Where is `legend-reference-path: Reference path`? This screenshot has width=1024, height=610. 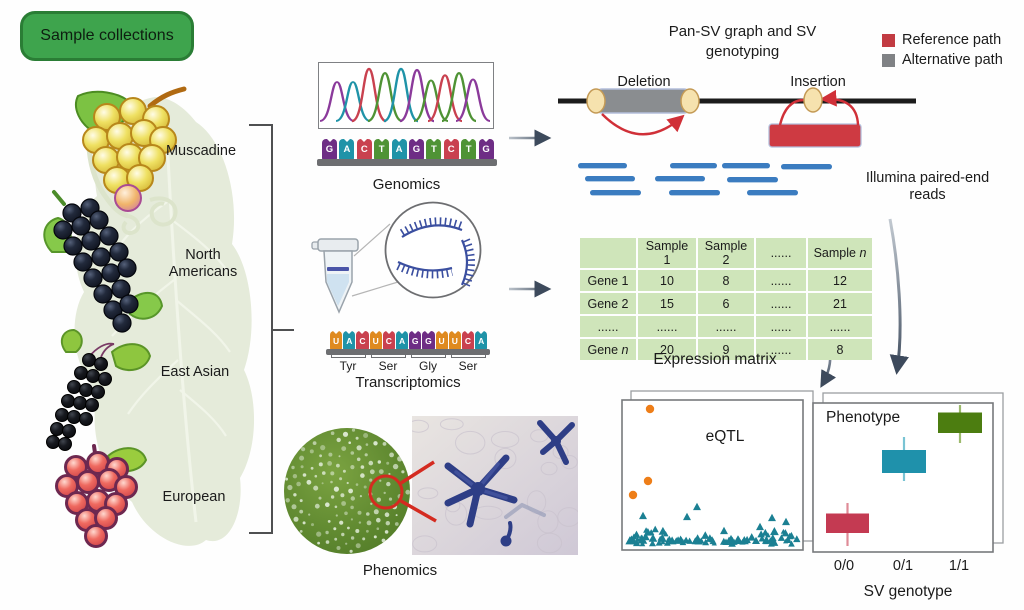 legend-reference-path: Reference path is located at coordinates (942, 40).